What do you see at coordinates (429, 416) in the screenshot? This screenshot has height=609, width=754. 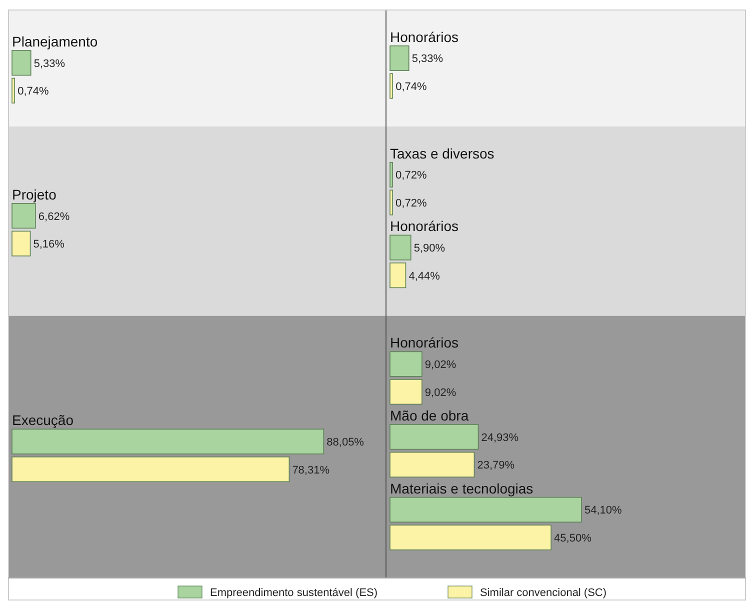 I see `y-tick-label: Mão de obra` at bounding box center [429, 416].